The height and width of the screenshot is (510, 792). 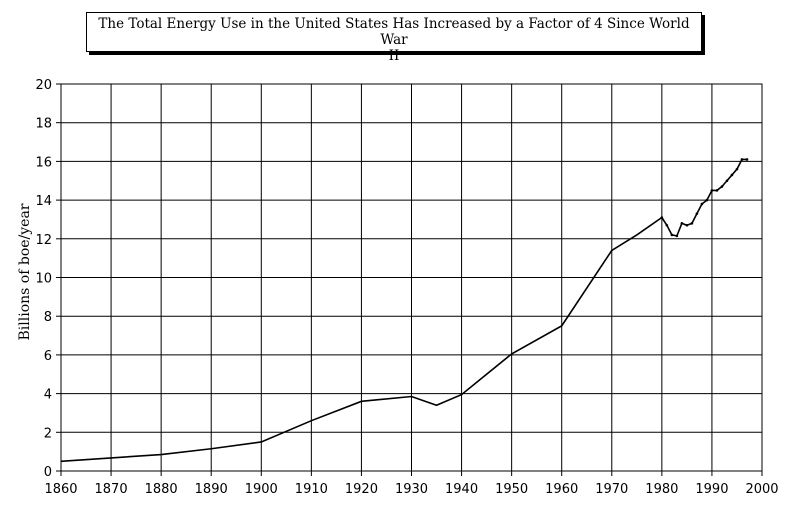 What do you see at coordinates (311, 489) in the screenshot?
I see `x-tick-label: 1910` at bounding box center [311, 489].